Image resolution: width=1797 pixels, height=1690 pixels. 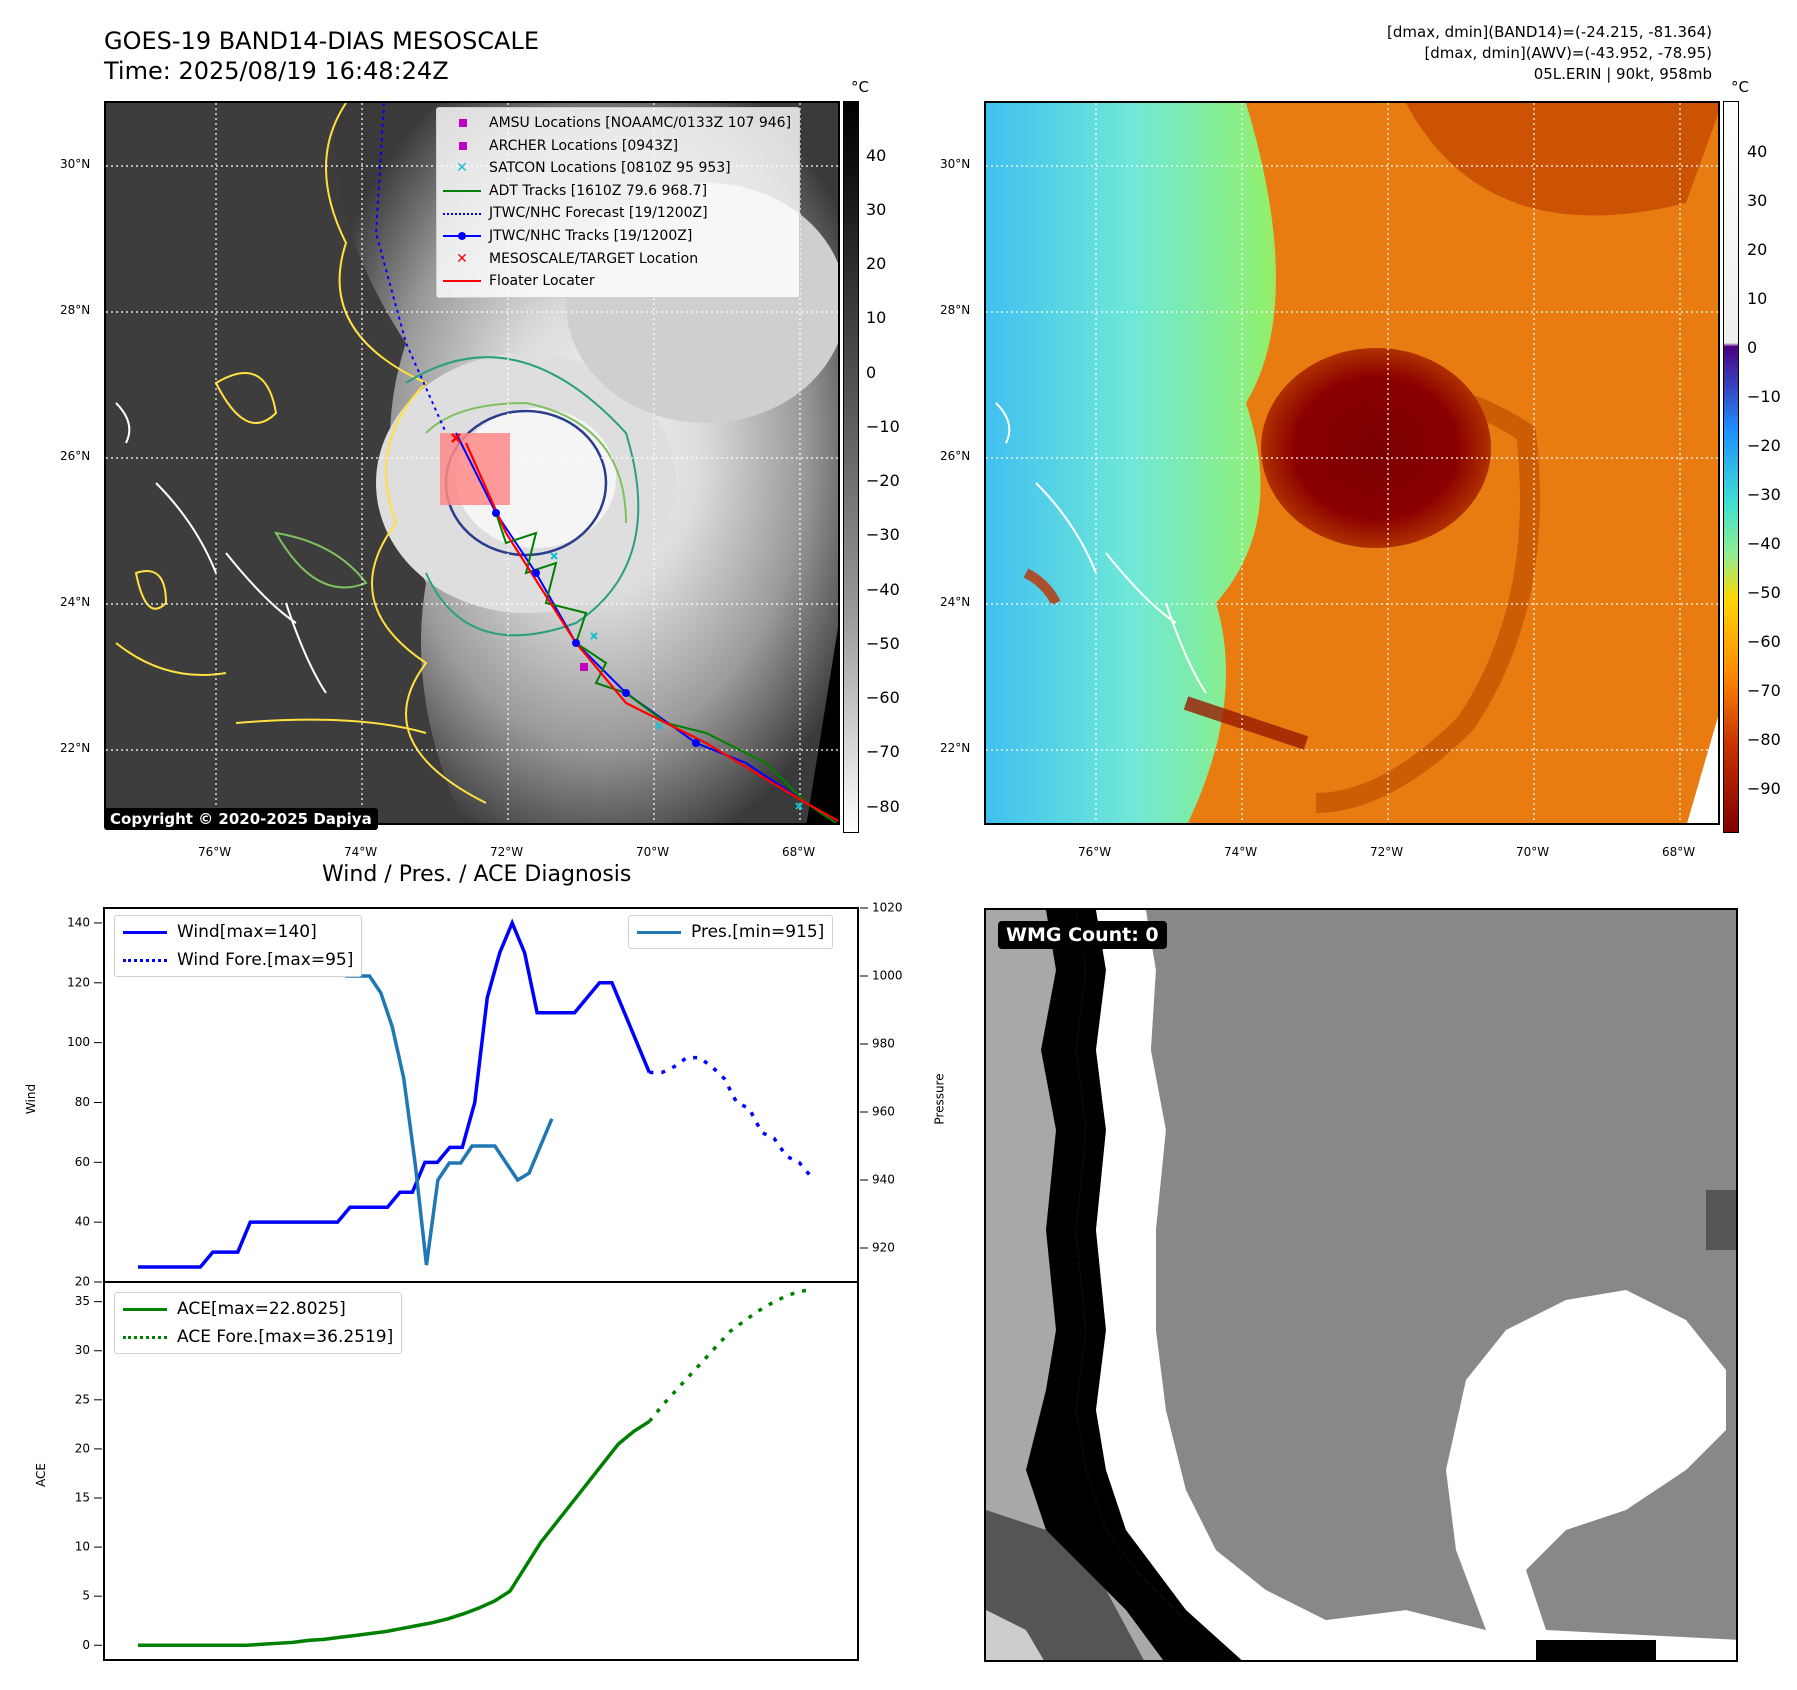 What do you see at coordinates (78, 982) in the screenshot?
I see `wind-tick-label: 120` at bounding box center [78, 982].